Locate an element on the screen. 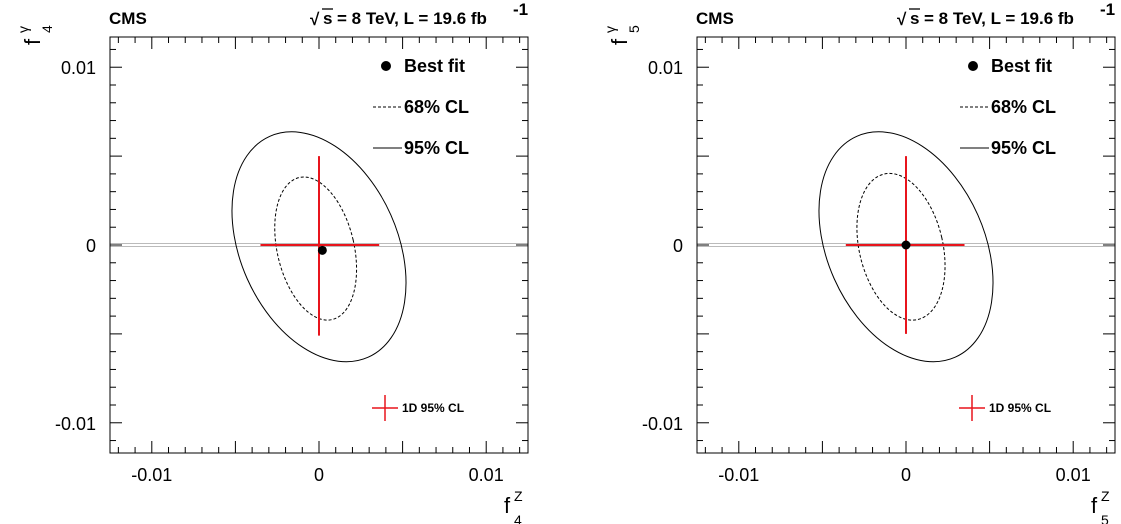 This screenshot has width=1121, height=524. y-axis-title-group: fγ 4 is located at coordinates (35, 35).